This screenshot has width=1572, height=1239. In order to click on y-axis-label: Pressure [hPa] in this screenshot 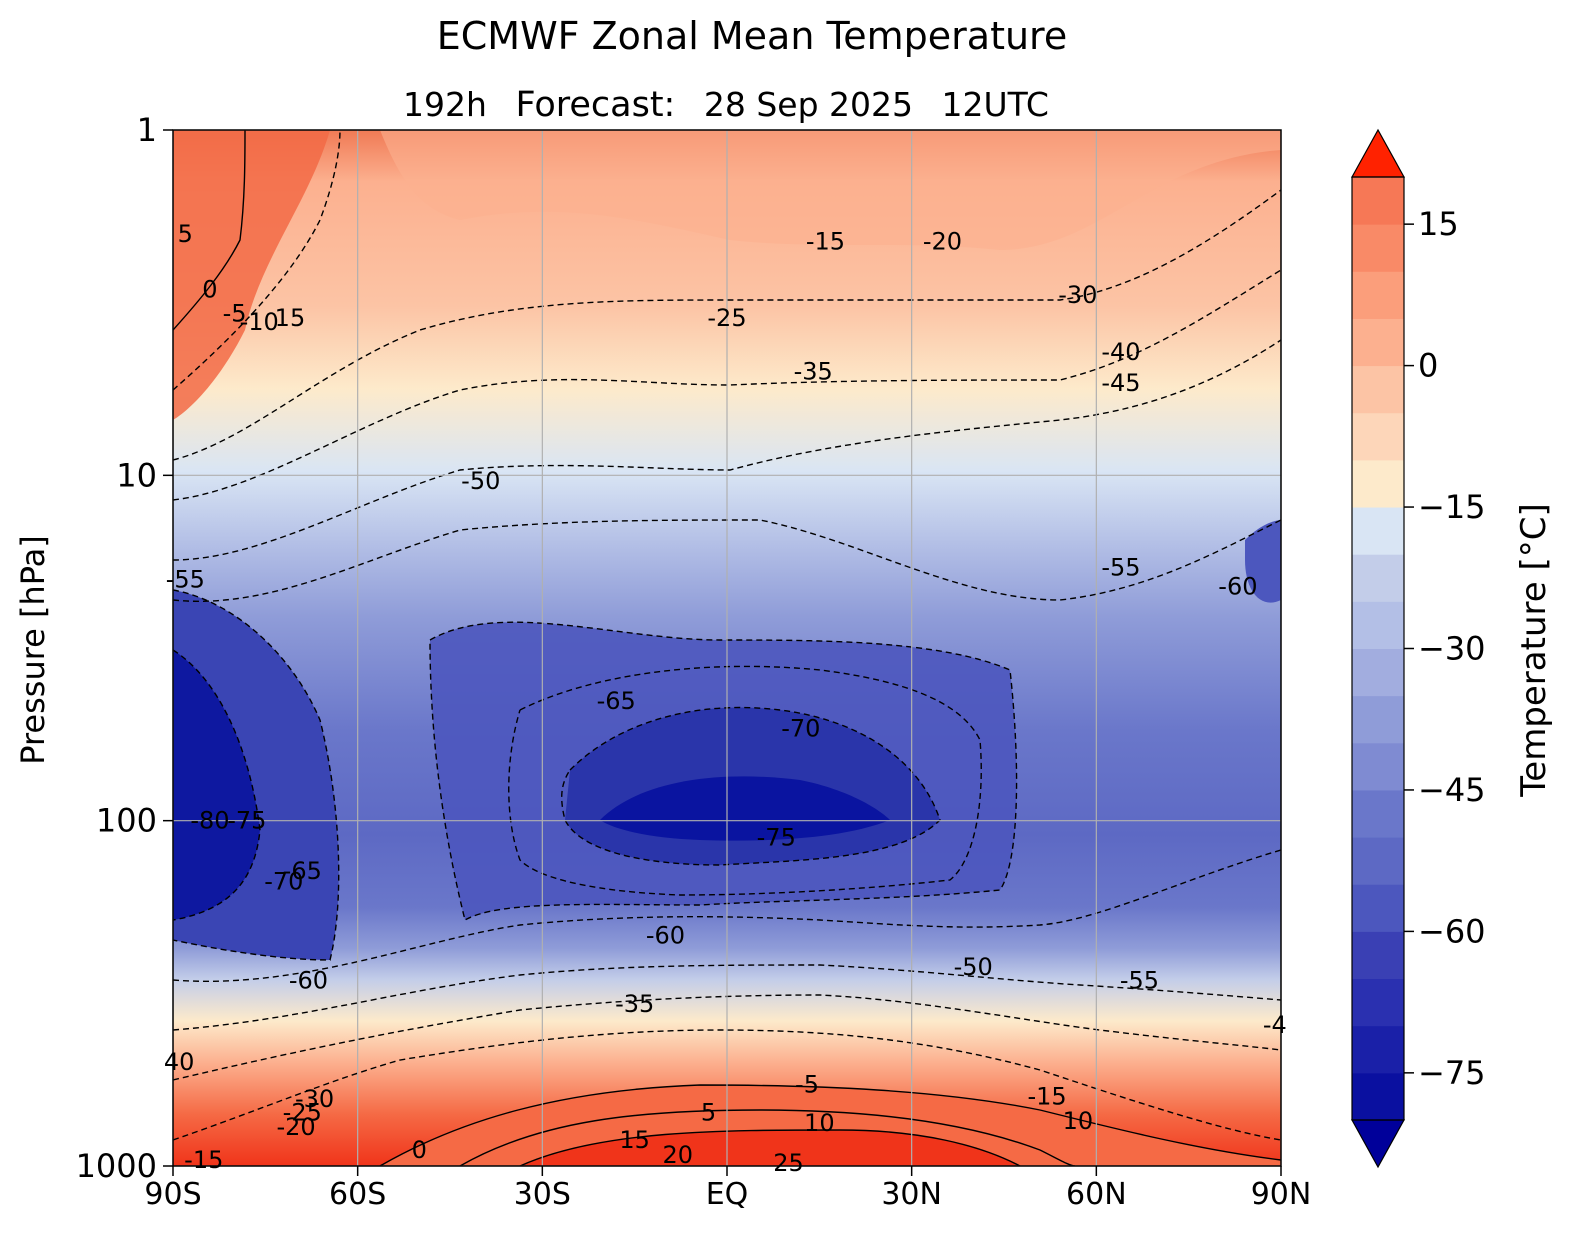, I will do `click(33, 650)`.